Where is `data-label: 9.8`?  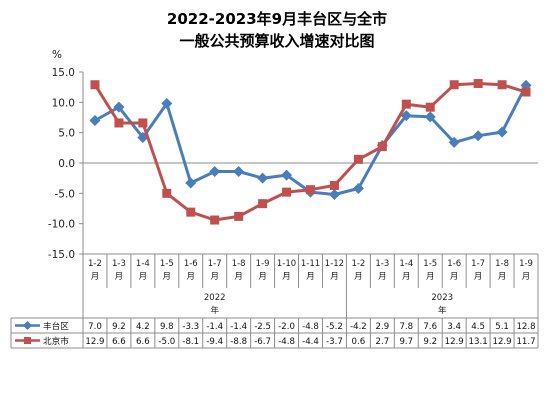
data-label: 9.8 is located at coordinates (167, 327).